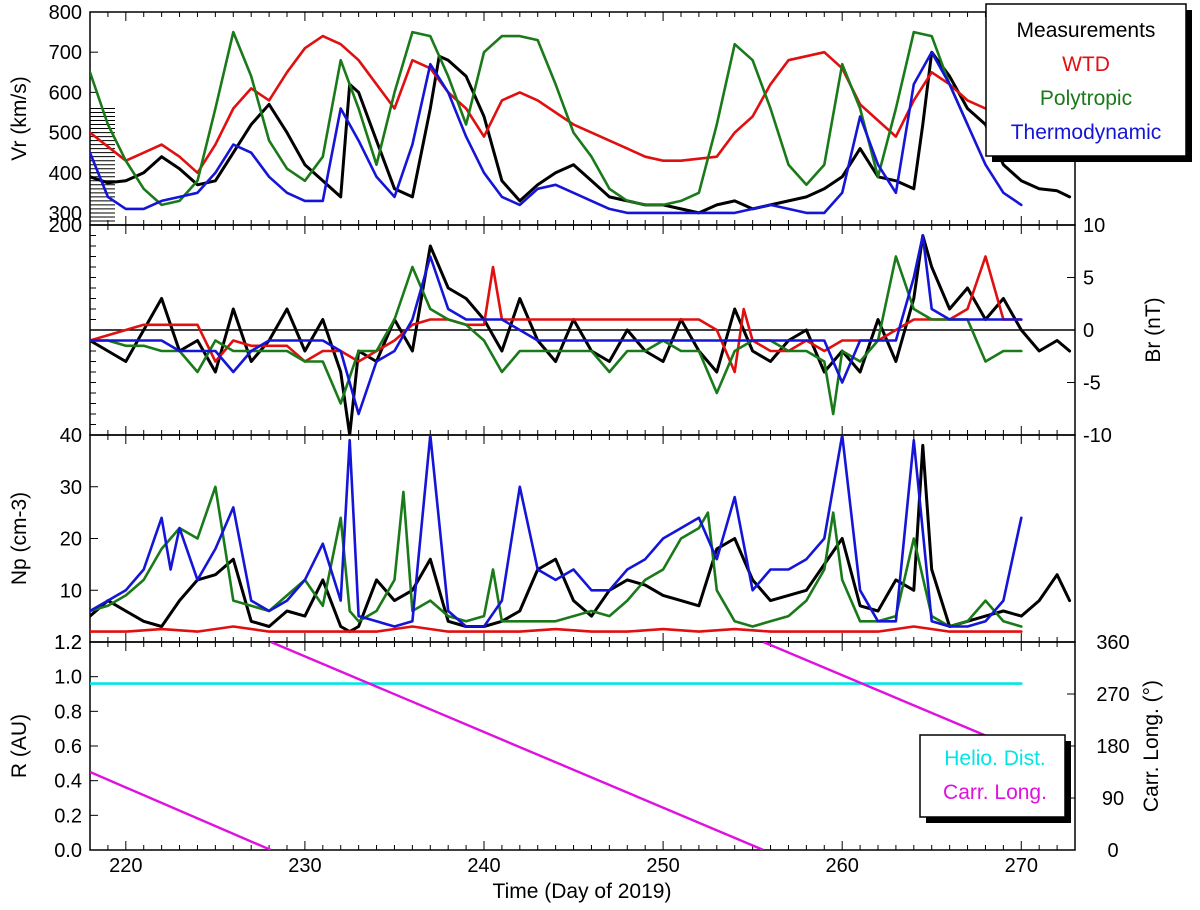 Image resolution: width=1200 pixels, height=910 pixels. What do you see at coordinates (68, 816) in the screenshot?
I see `y-tick-label: 0.2` at bounding box center [68, 816].